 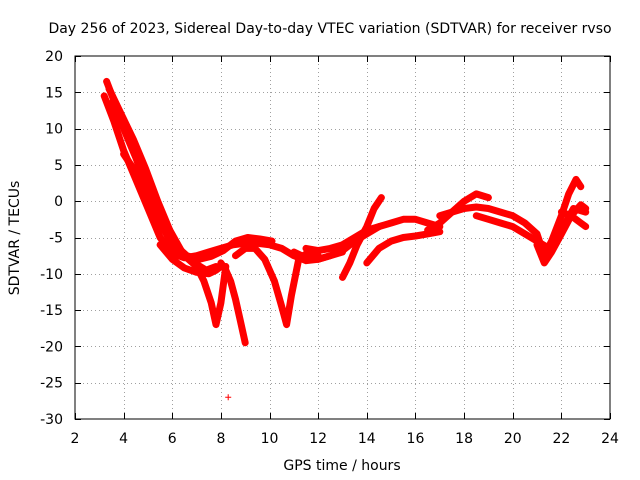 What do you see at coordinates (270, 439) in the screenshot?
I see `x-tick-label: 10` at bounding box center [270, 439].